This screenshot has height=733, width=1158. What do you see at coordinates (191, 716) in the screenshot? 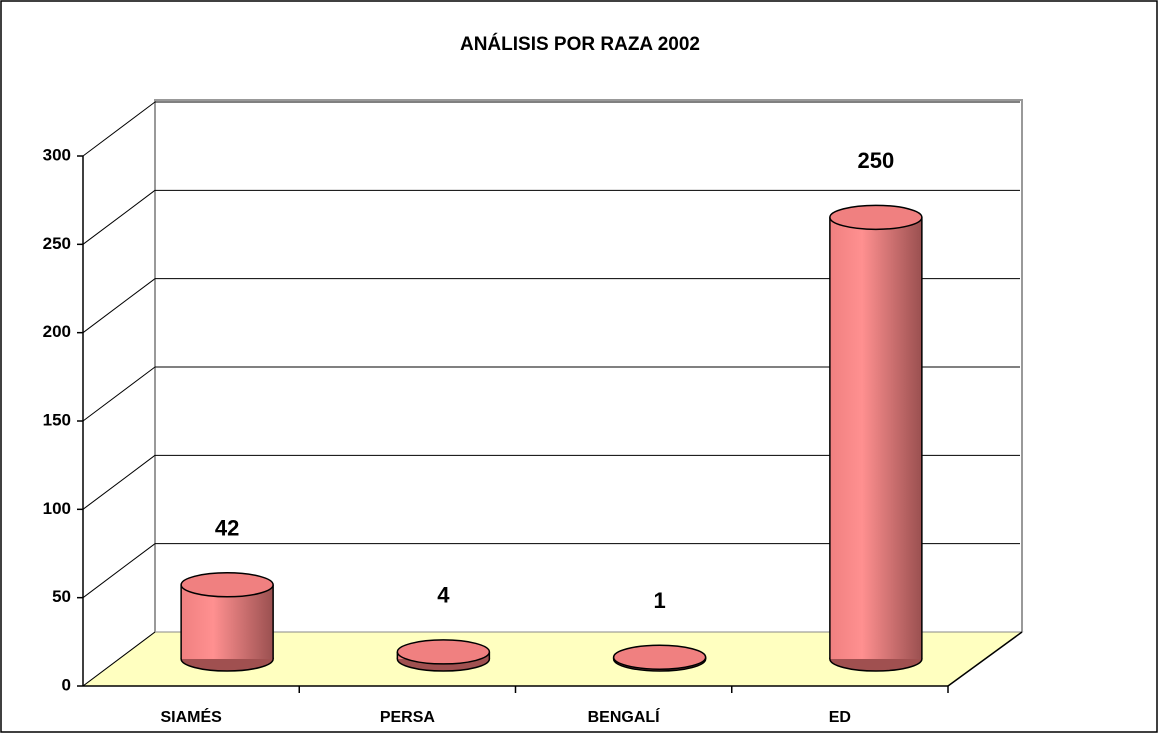
I see `x-tick-label: SIAMÉS` at bounding box center [191, 716].